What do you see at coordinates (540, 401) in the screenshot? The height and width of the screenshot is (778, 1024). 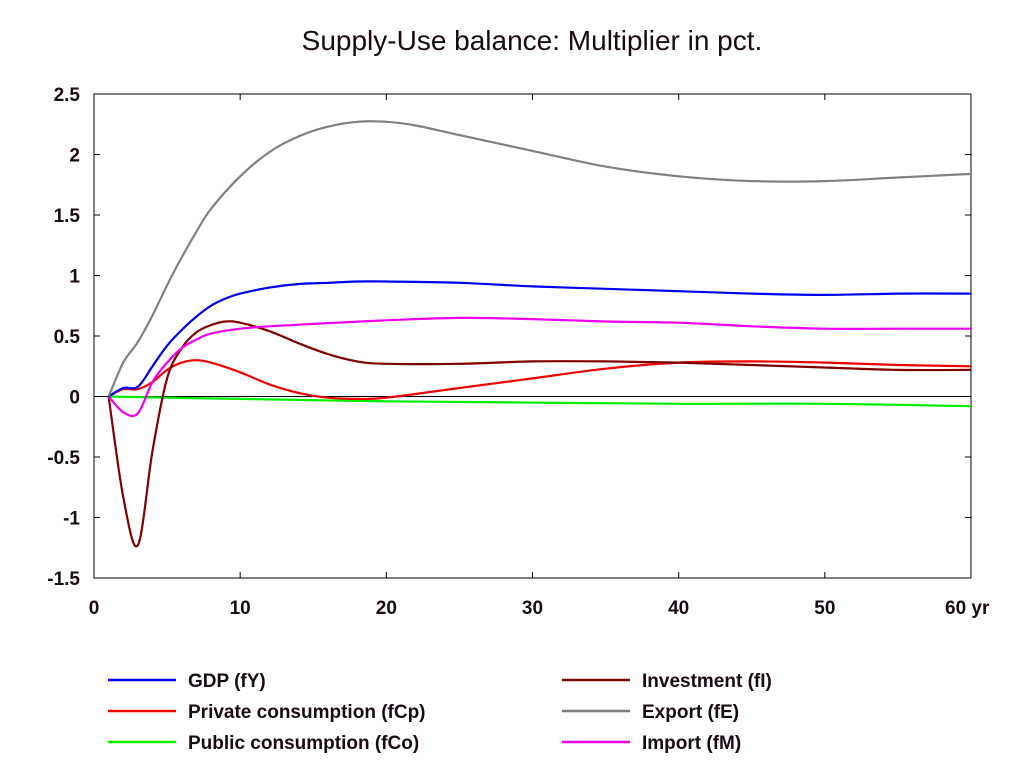 I see `series-line-public-consumption-fco` at bounding box center [540, 401].